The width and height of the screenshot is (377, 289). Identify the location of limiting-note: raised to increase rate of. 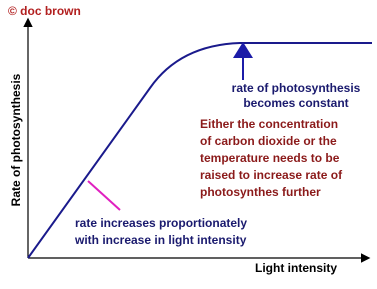
(271, 175).